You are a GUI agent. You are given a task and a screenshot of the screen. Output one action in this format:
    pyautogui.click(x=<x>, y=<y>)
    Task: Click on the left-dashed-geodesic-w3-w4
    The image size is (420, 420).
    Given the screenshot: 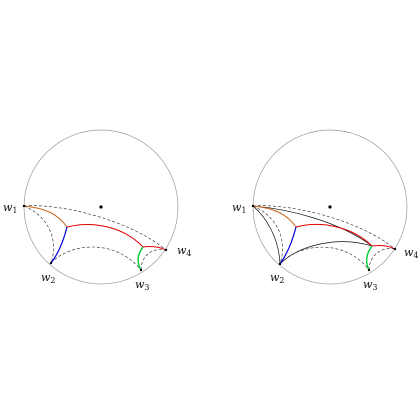 What is the action you would take?
    pyautogui.click(x=153, y=260)
    